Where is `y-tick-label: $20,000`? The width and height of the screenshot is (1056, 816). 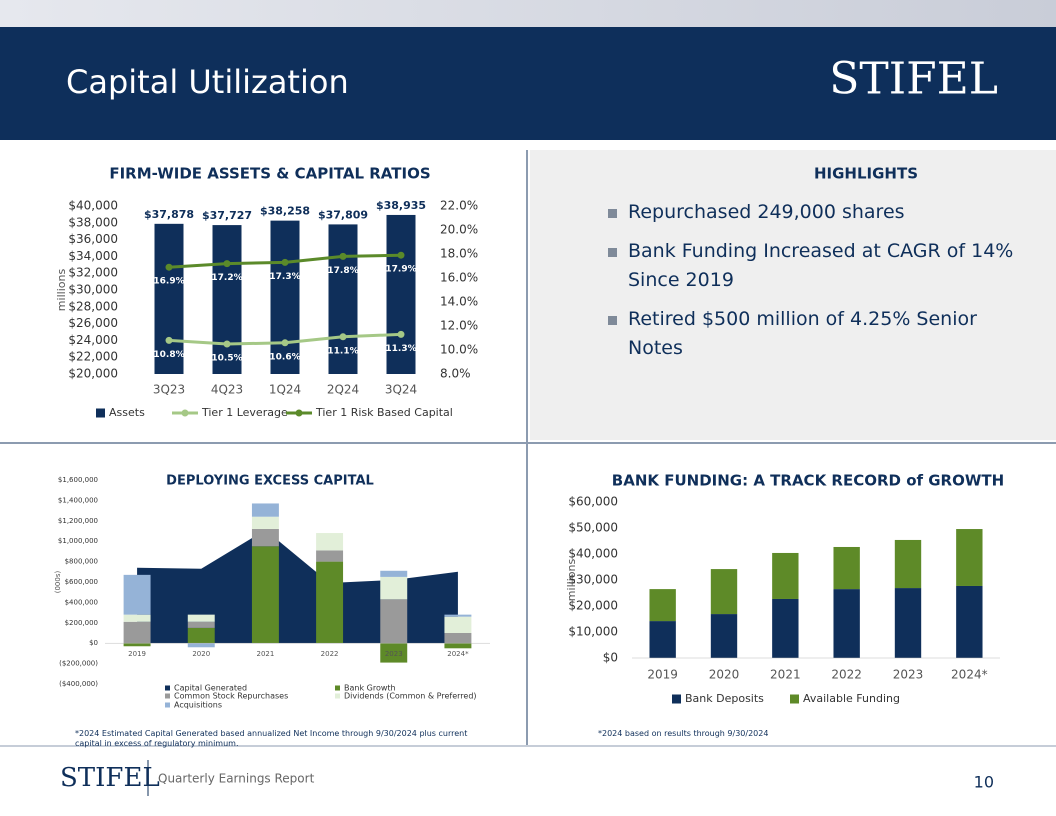 y-tick-label: $20,000 is located at coordinates (593, 606).